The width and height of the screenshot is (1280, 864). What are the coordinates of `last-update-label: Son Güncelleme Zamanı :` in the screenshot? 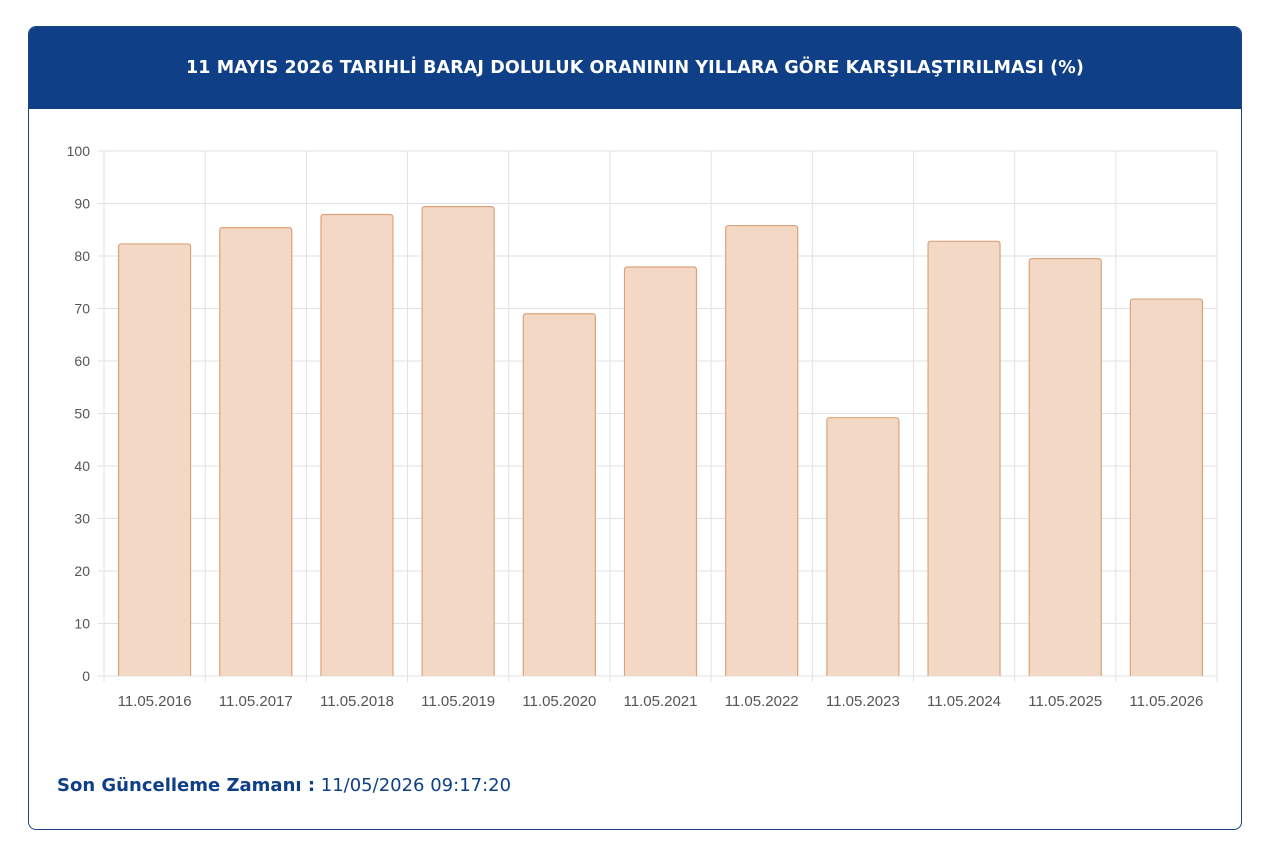 It's located at (186, 785).